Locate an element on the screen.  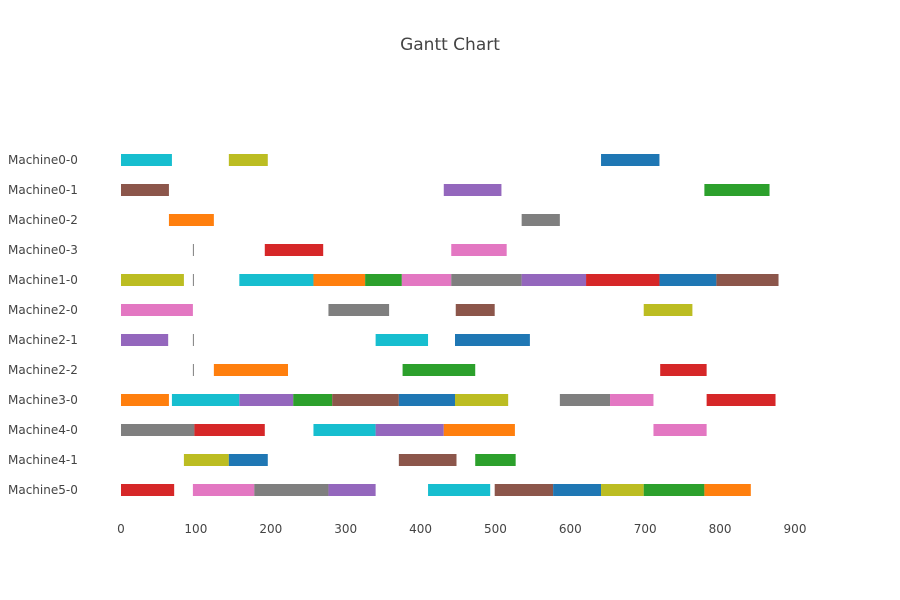
x-axis-ticks: 0 100 200 300 400 500 600 700 800 900 is located at coordinates (461, 529).